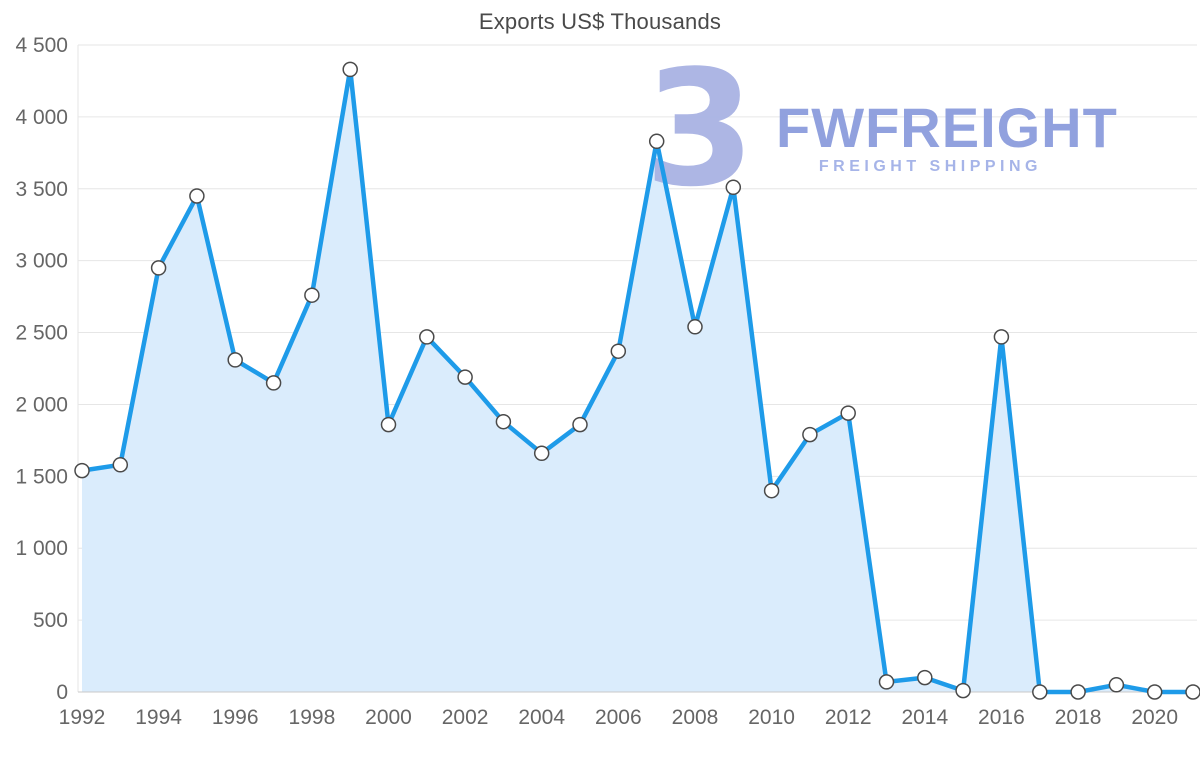  I want to click on x-axis-tick-label: 2008, so click(695, 717).